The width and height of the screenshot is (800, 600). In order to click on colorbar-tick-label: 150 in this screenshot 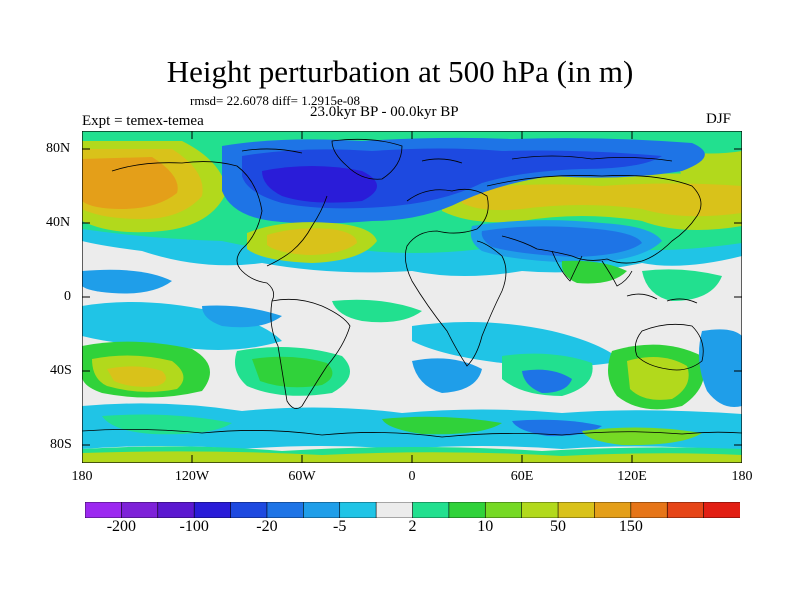, I will do `click(630, 526)`.